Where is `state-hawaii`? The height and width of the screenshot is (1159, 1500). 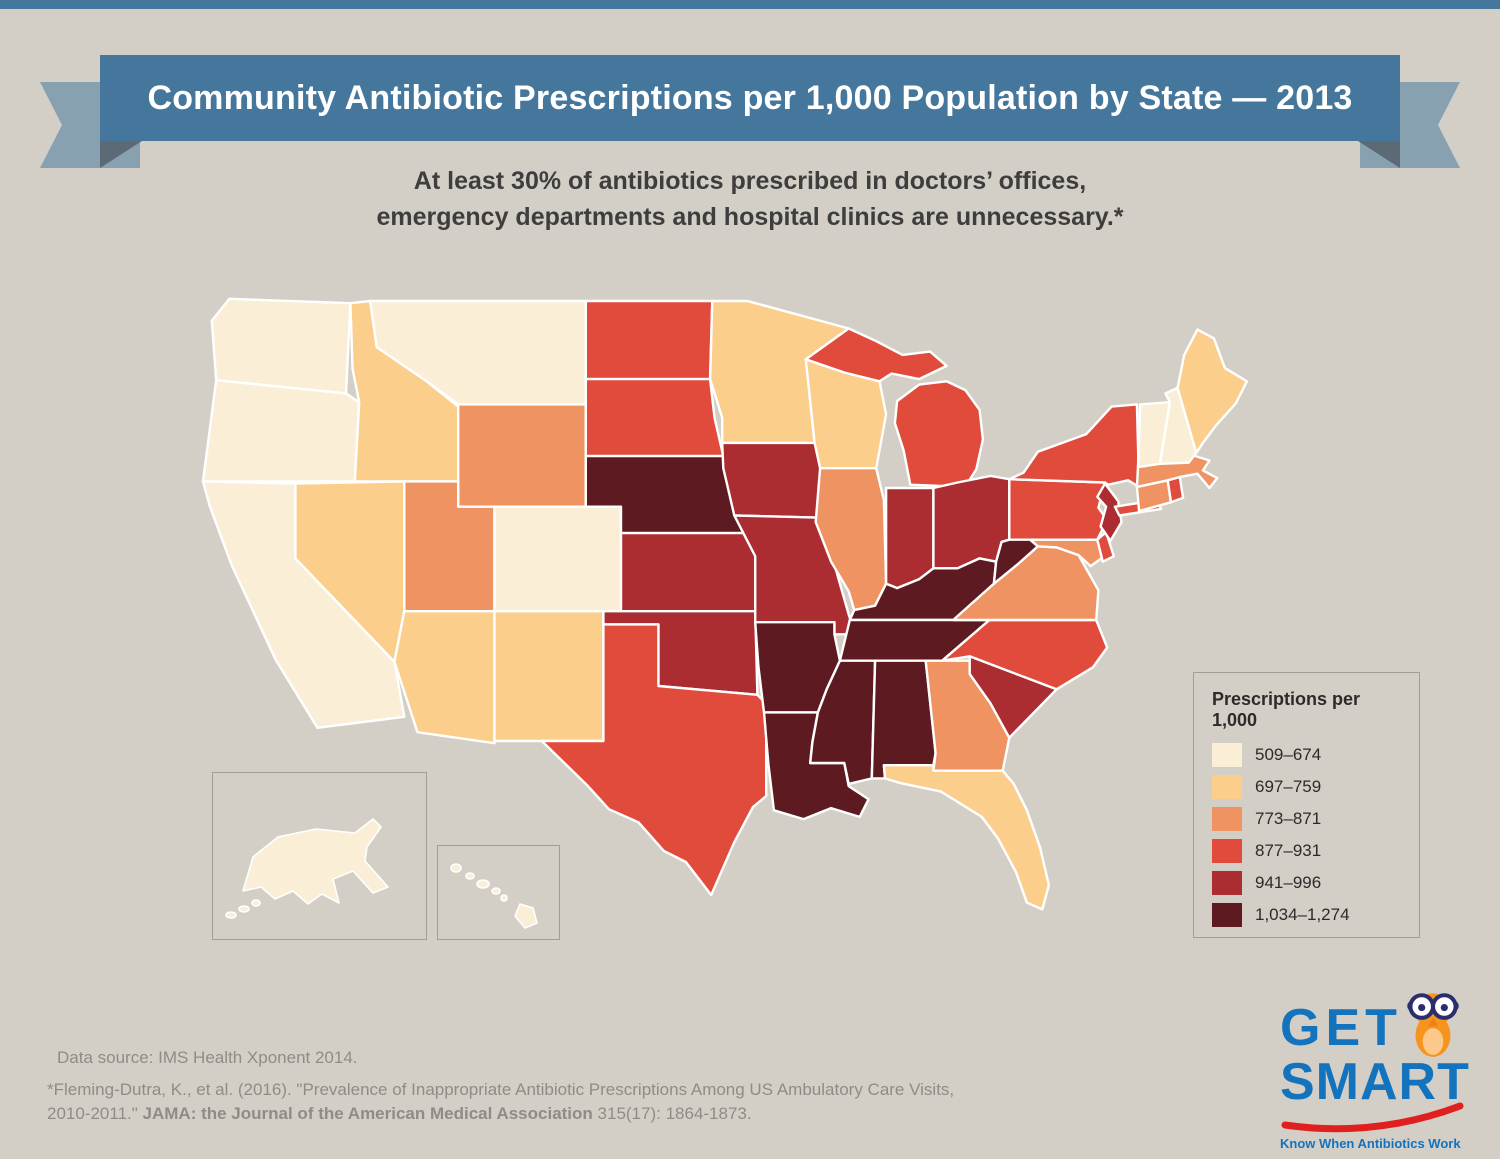
state-hawaii is located at coordinates (494, 896).